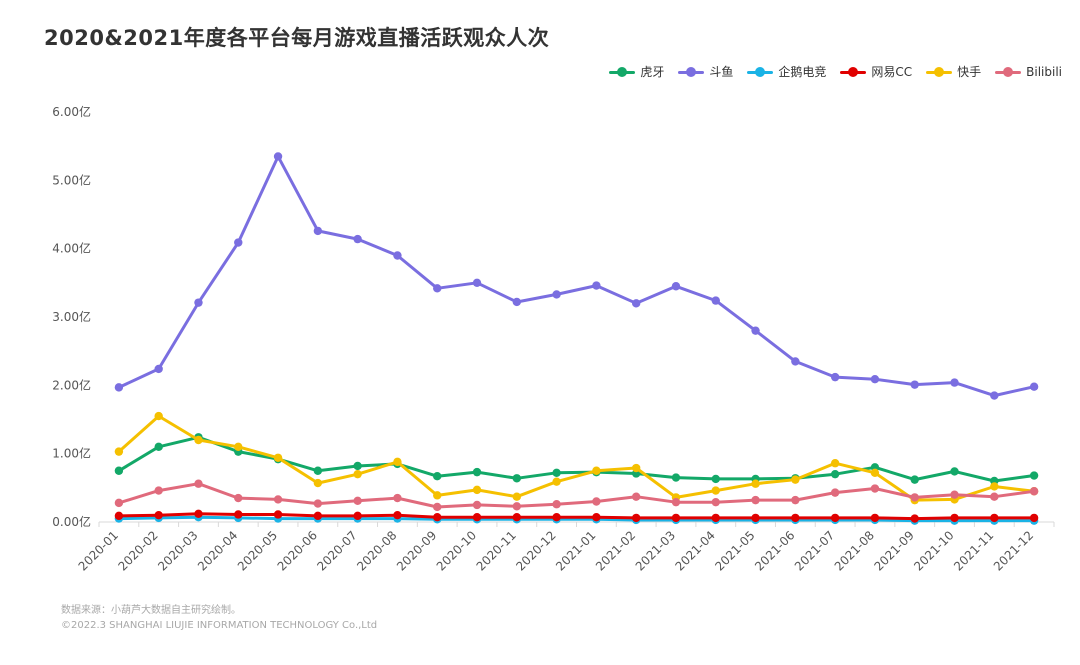 This screenshot has height=665, width=1080. Describe the element at coordinates (953, 71) in the screenshot. I see `legend-item: 快手` at that location.